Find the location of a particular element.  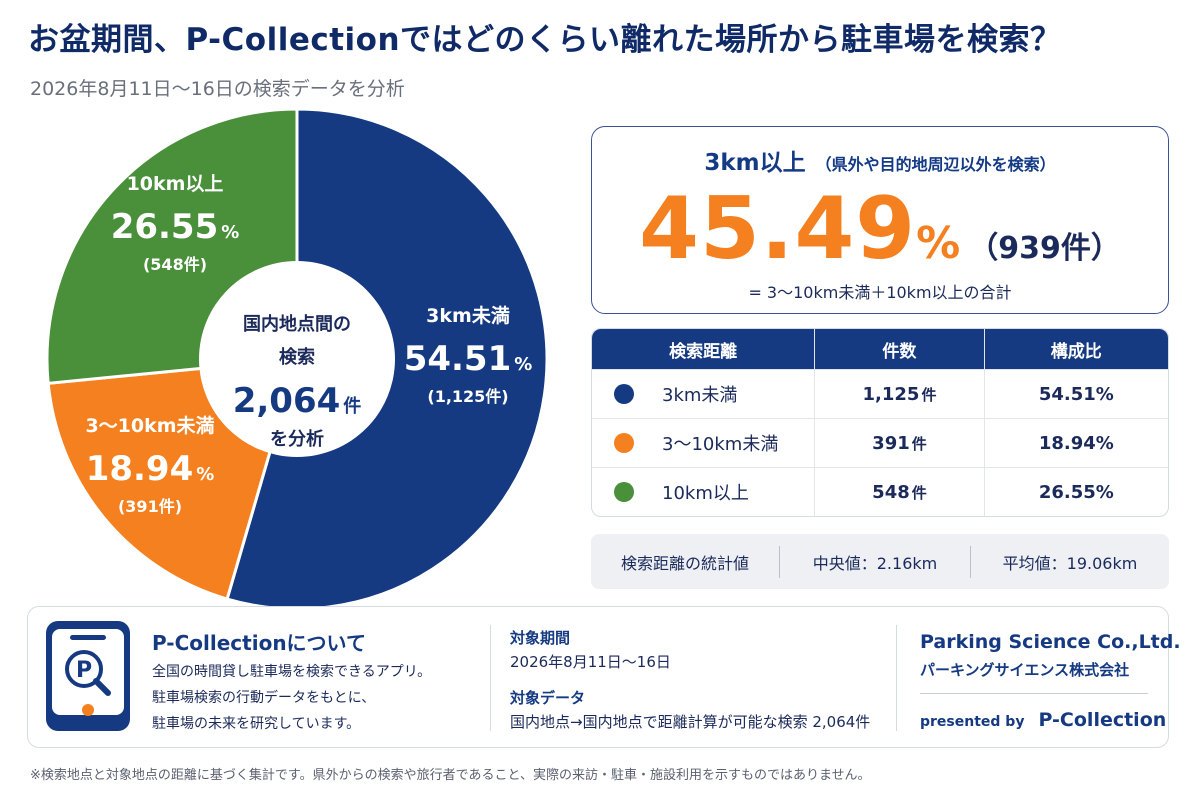

company-name-ja: パーキングサイエンス株式会社 is located at coordinates (1025, 670).